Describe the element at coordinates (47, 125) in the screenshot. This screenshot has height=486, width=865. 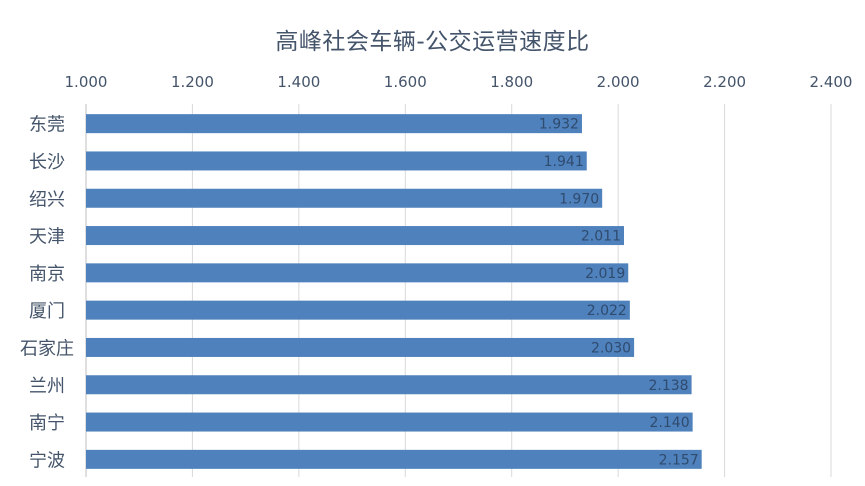
I see `category-label: 东莞` at that location.